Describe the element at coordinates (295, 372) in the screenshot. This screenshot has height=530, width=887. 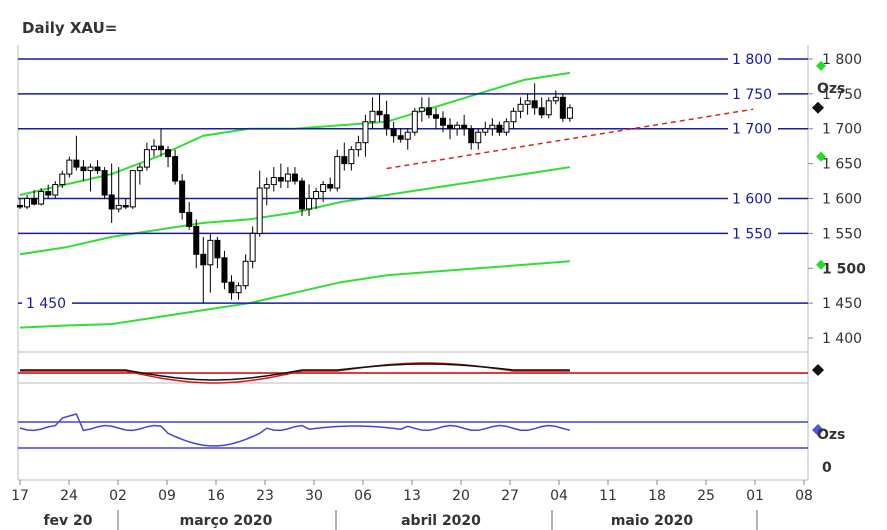
I see `panel1-black-line` at that location.